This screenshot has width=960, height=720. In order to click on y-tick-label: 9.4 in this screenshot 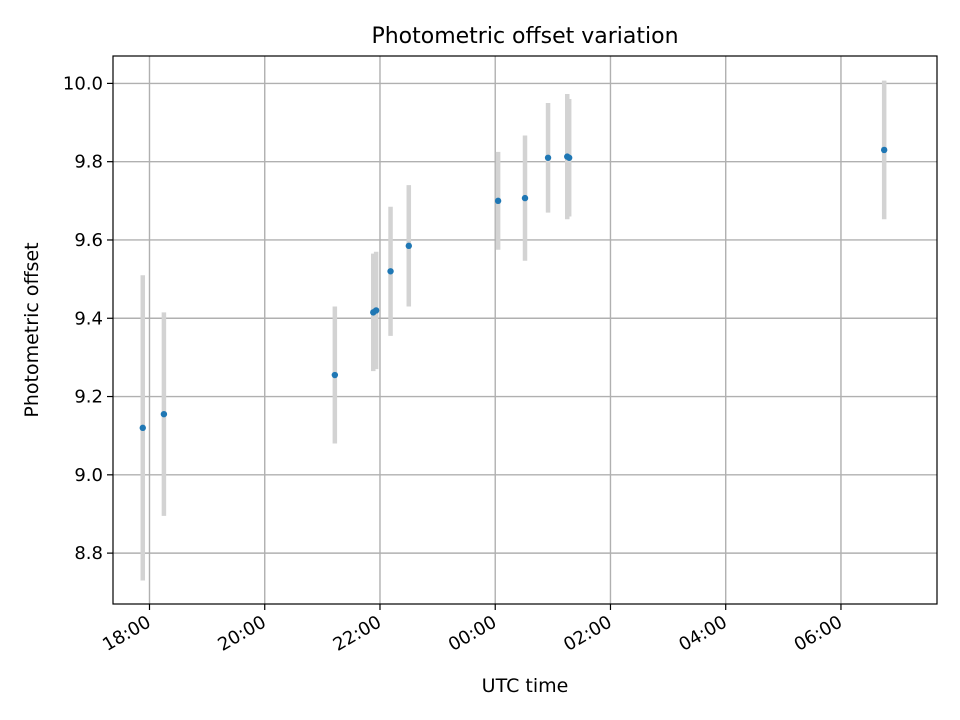, I will do `click(88, 318)`.